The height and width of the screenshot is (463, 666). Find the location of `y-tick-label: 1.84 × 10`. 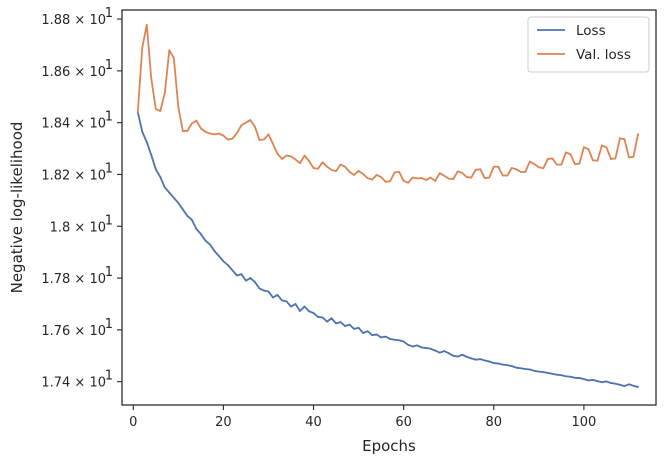

y-tick-label: 1.84 × 10 is located at coordinates (73, 124).